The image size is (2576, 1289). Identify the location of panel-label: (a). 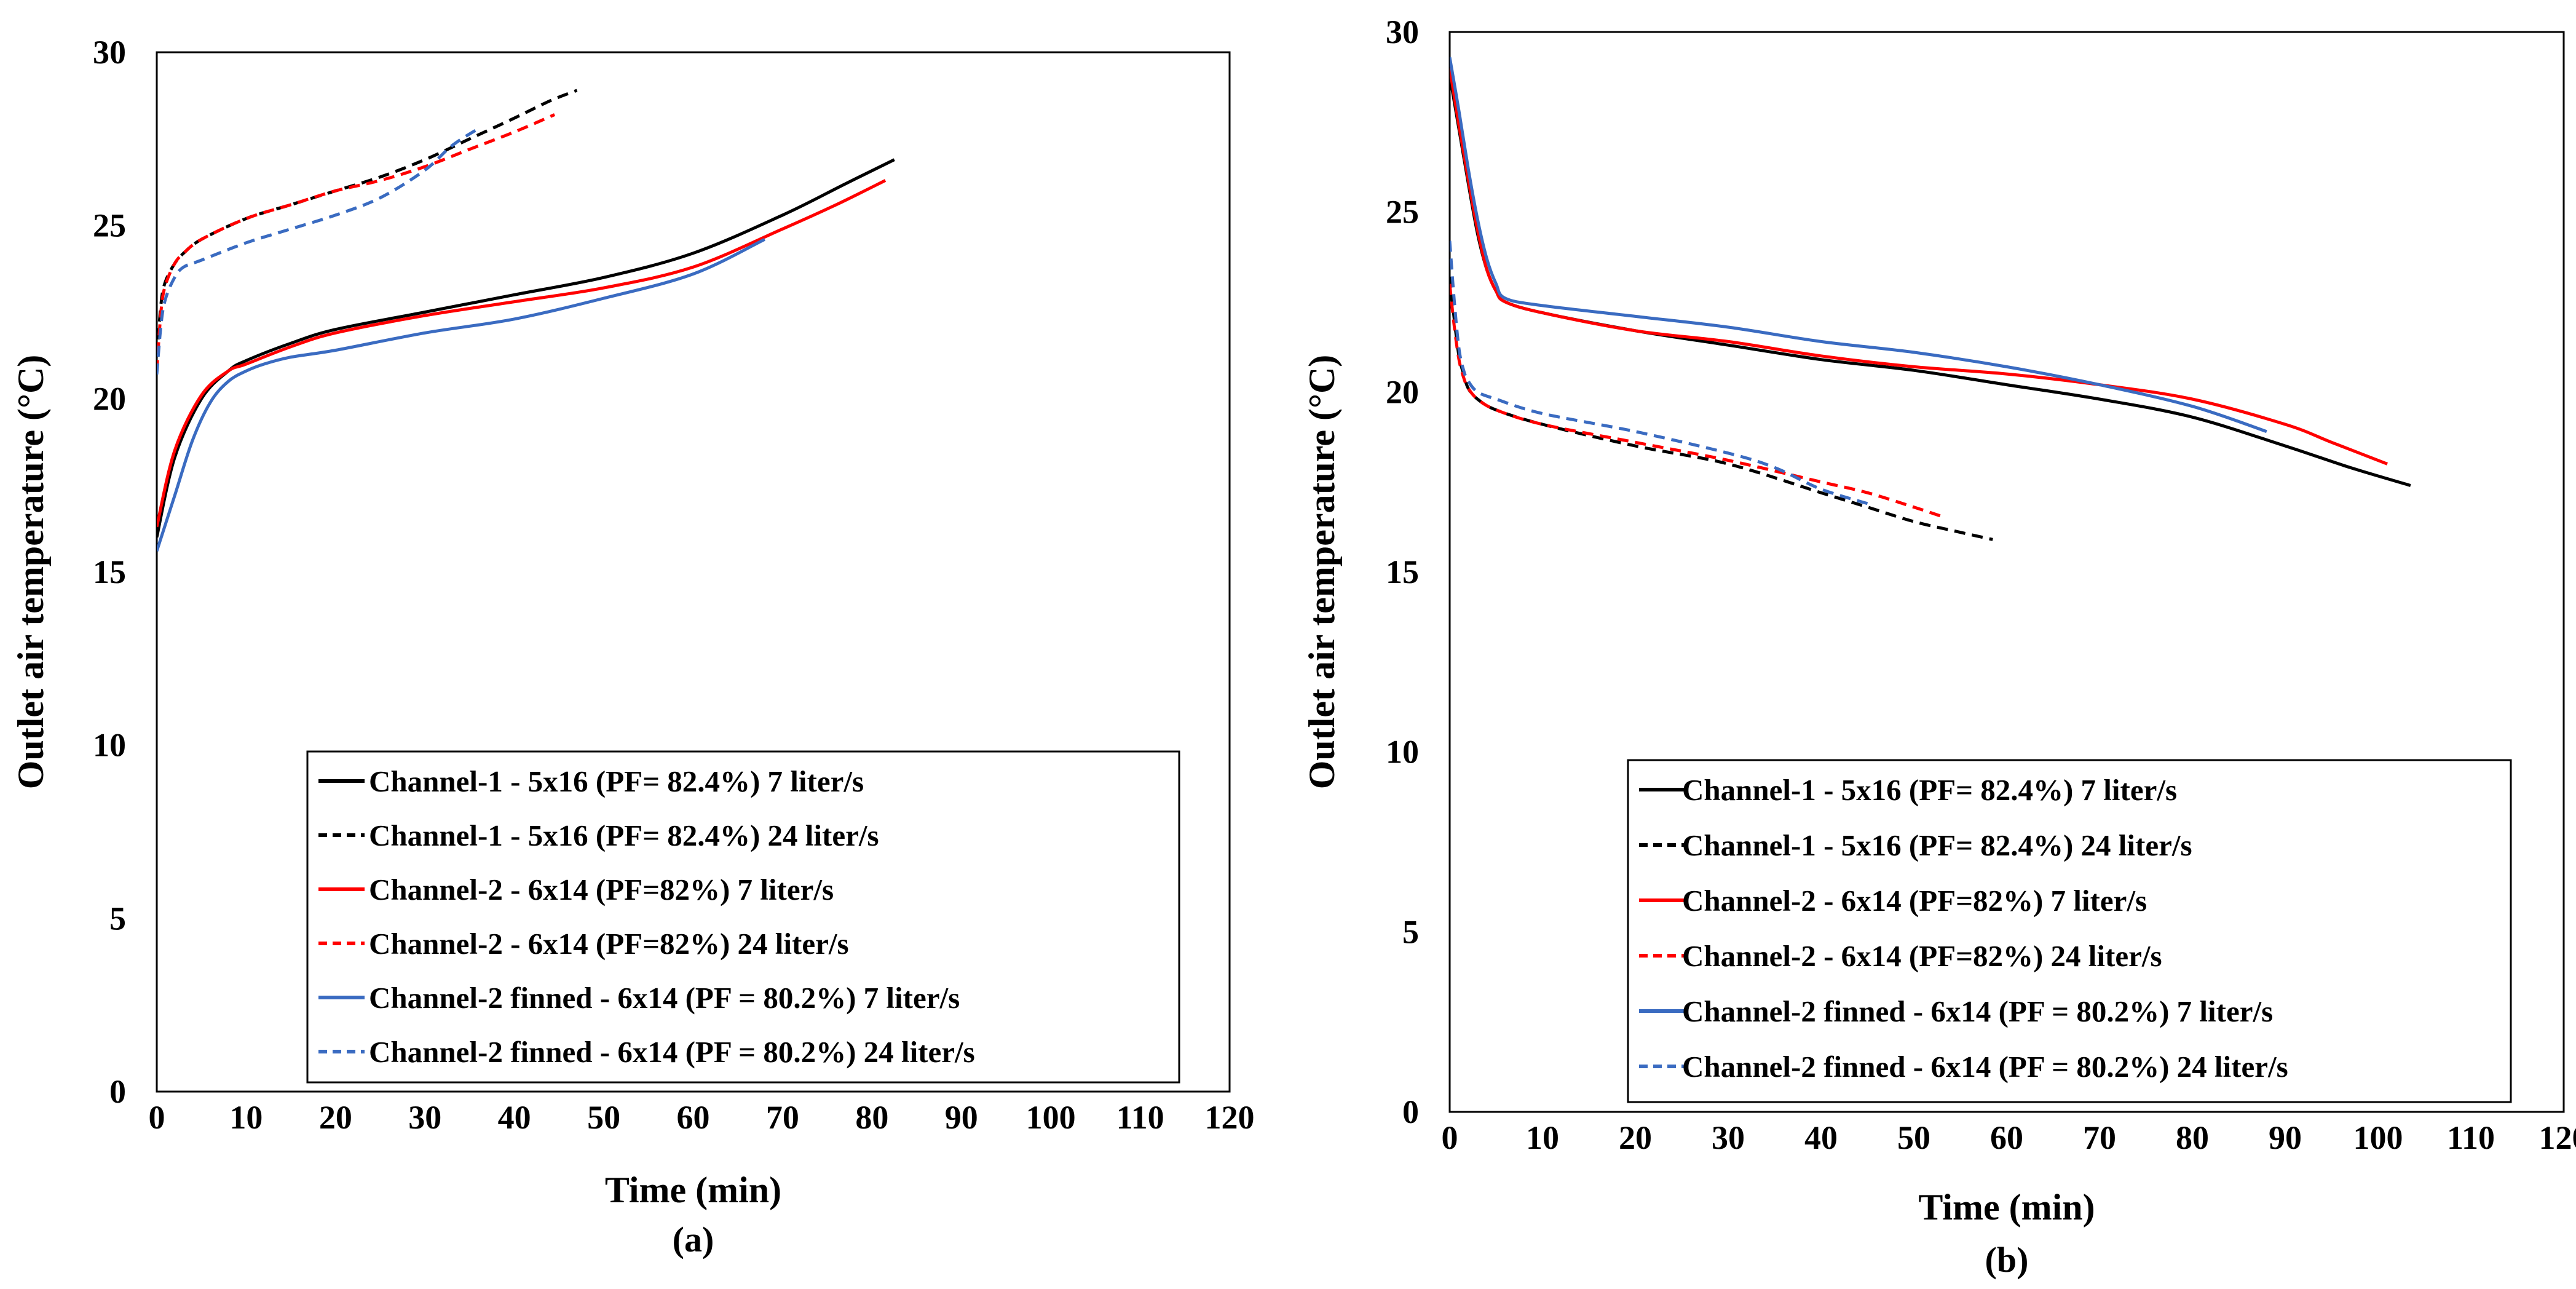
(693, 1240).